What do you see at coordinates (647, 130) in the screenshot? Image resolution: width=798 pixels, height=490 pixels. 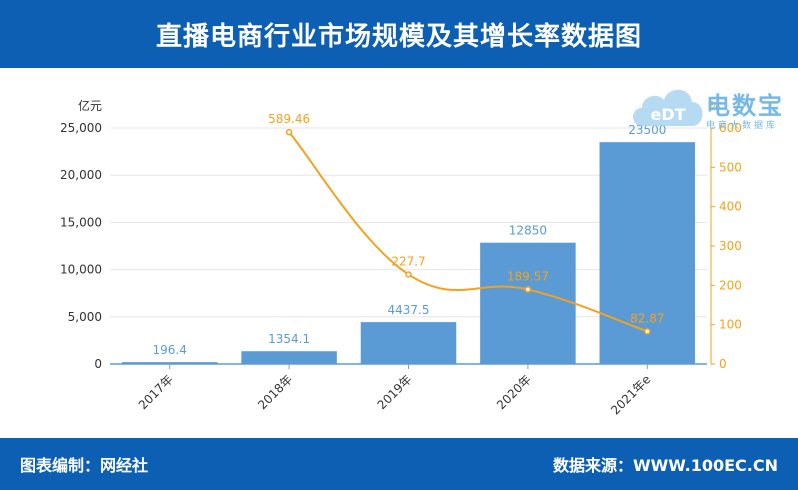 I see `bar-value-label: 23500` at bounding box center [647, 130].